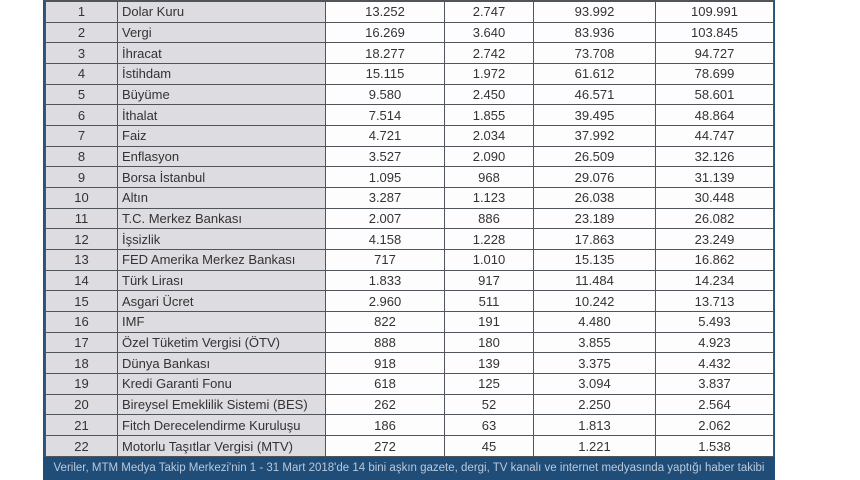 This screenshot has width=860, height=480. Describe the element at coordinates (489, 94) in the screenshot. I see `value-2-cell: 2.450` at that location.